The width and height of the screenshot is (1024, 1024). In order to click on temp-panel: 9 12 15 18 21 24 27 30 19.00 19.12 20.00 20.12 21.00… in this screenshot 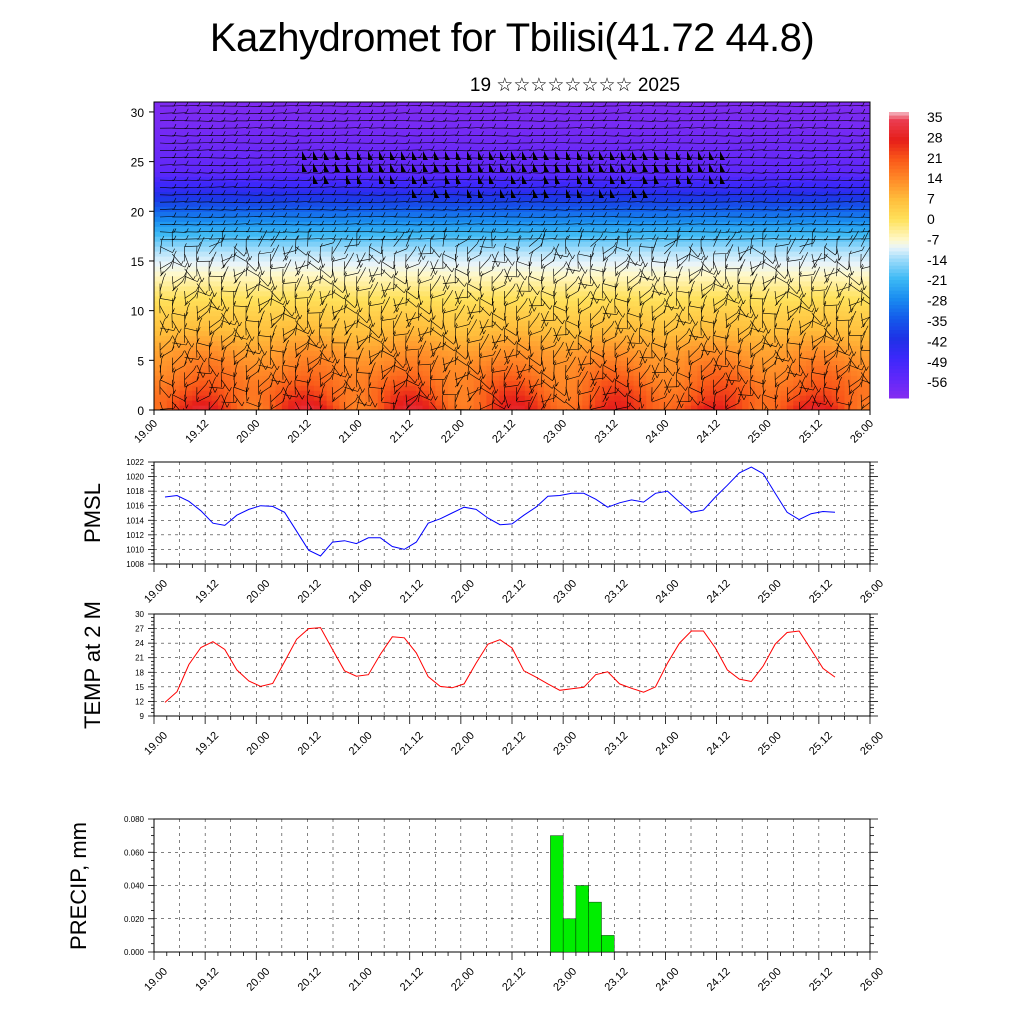, I will do `click(483, 679)`.